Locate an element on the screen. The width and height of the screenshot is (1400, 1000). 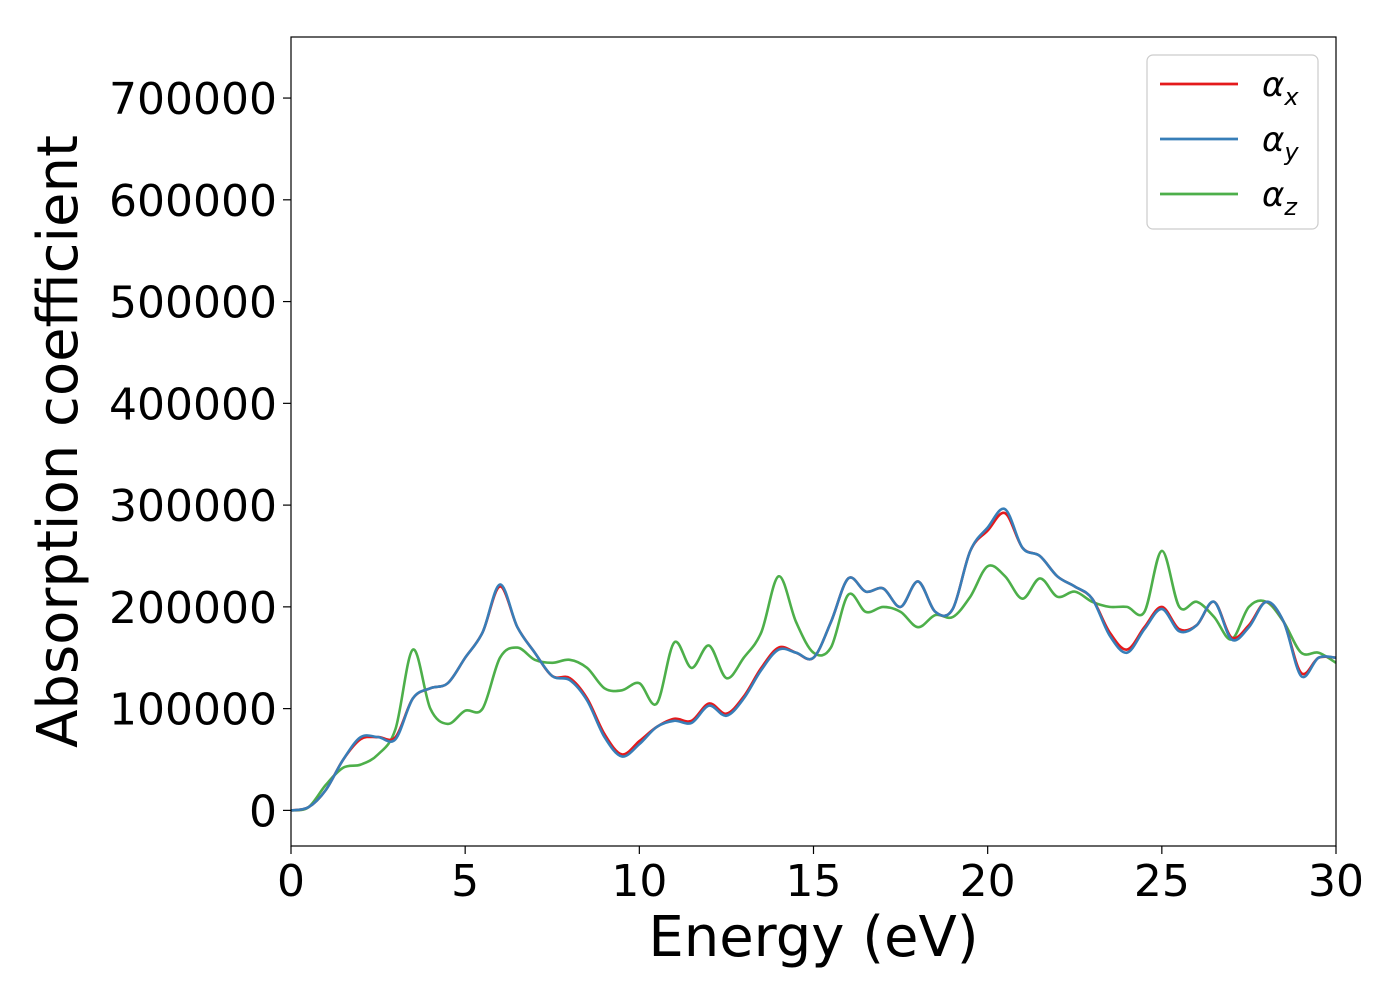
x-tick-label: 20 is located at coordinates (988, 881).